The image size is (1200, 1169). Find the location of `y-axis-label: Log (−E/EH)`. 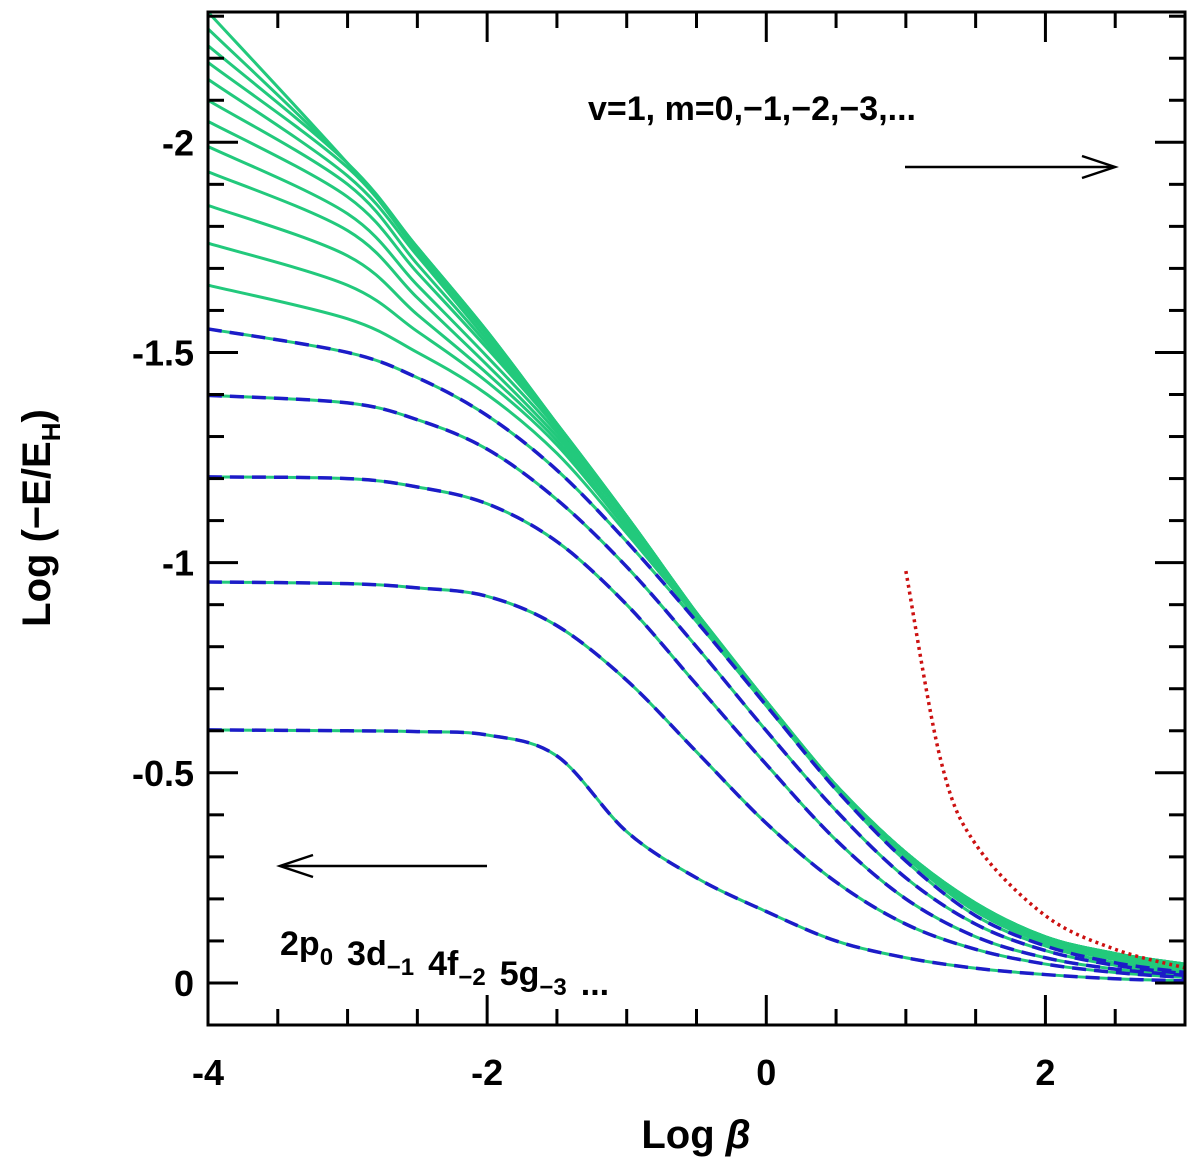

y-axis-label: Log (−E/EH) is located at coordinates (40, 518).